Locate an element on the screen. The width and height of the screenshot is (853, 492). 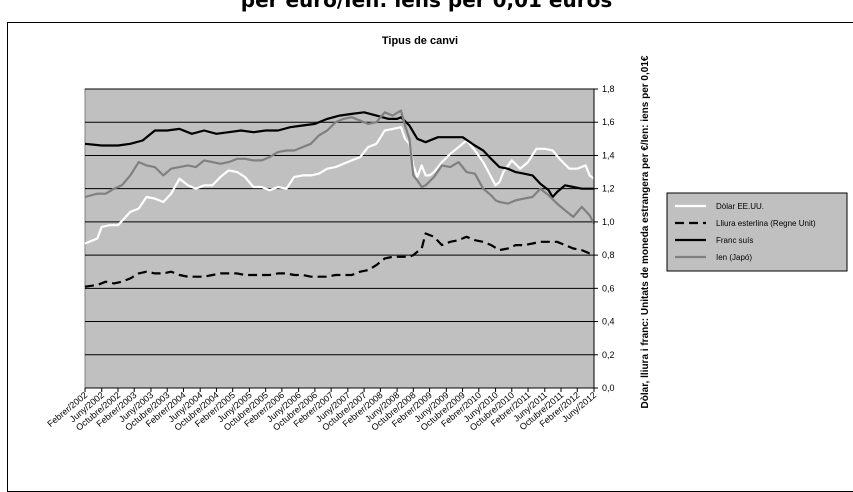
y-tick-label: 1,2 is located at coordinates (608, 189).